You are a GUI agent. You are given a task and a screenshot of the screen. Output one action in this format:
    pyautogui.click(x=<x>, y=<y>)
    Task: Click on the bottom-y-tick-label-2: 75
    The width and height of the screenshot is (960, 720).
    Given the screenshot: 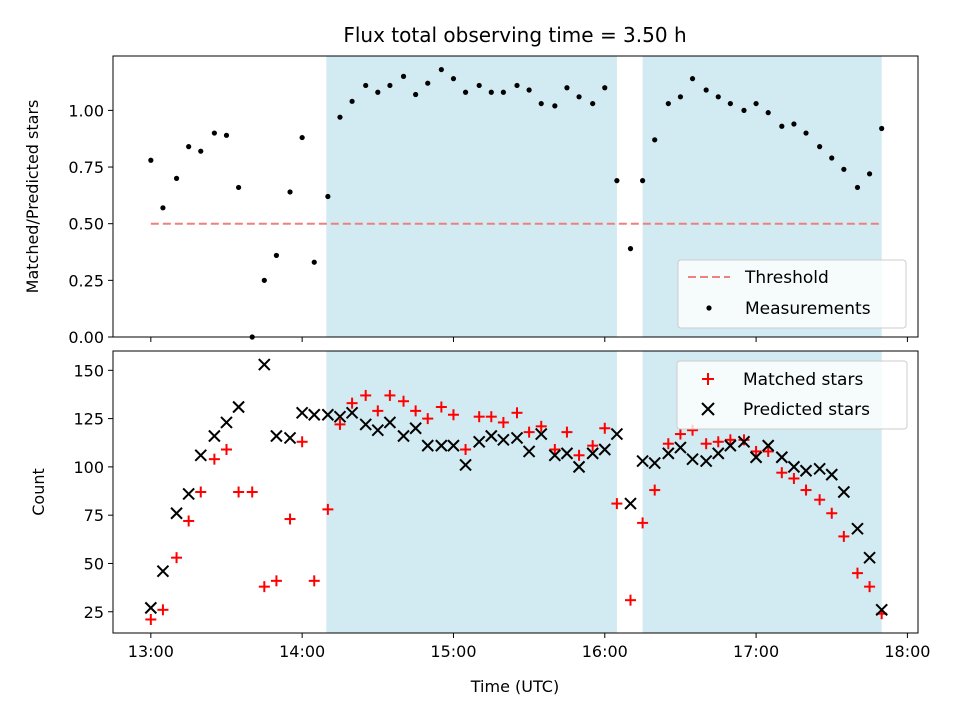 What is the action you would take?
    pyautogui.click(x=94, y=515)
    